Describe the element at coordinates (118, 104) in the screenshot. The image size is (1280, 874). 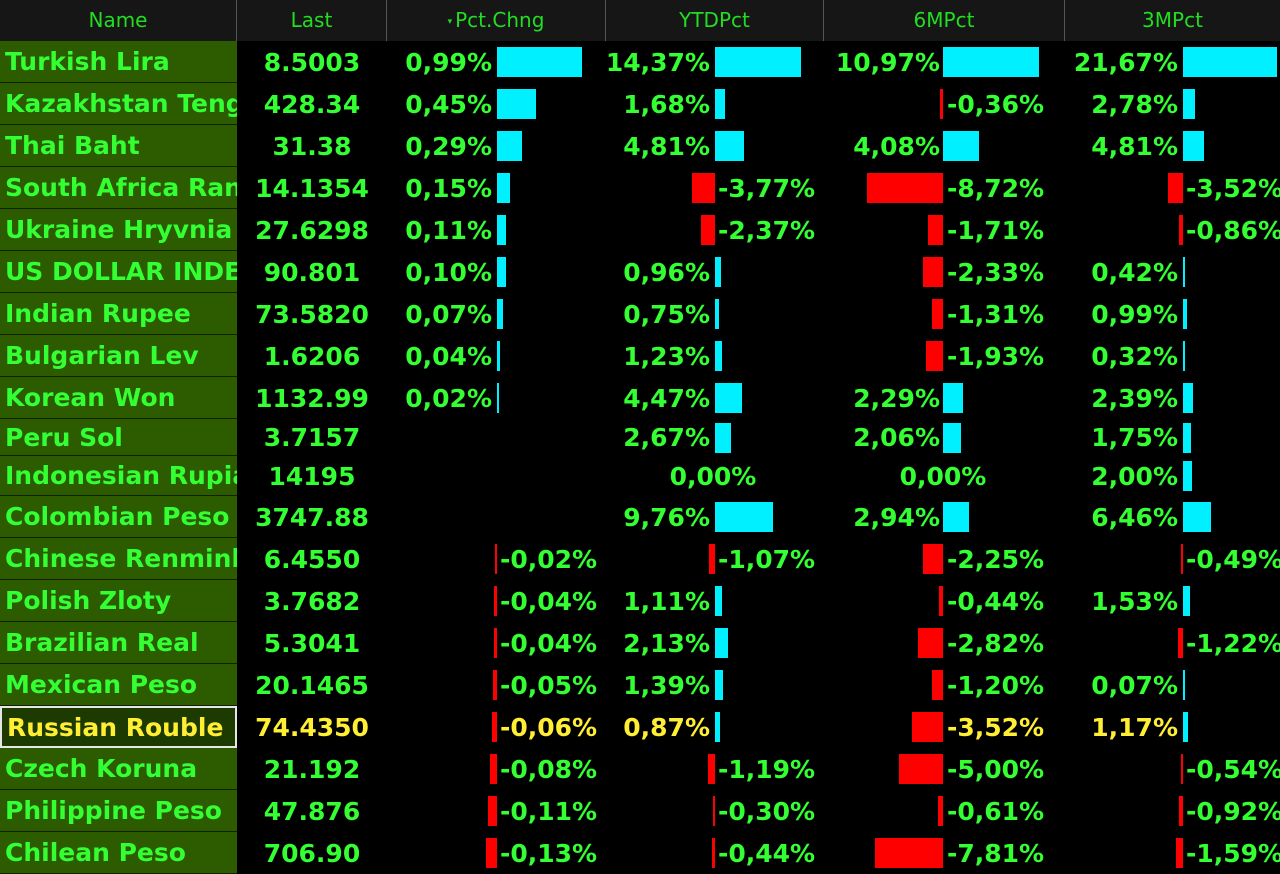
I see `currency-name: Kazakhstan Tenge` at that location.